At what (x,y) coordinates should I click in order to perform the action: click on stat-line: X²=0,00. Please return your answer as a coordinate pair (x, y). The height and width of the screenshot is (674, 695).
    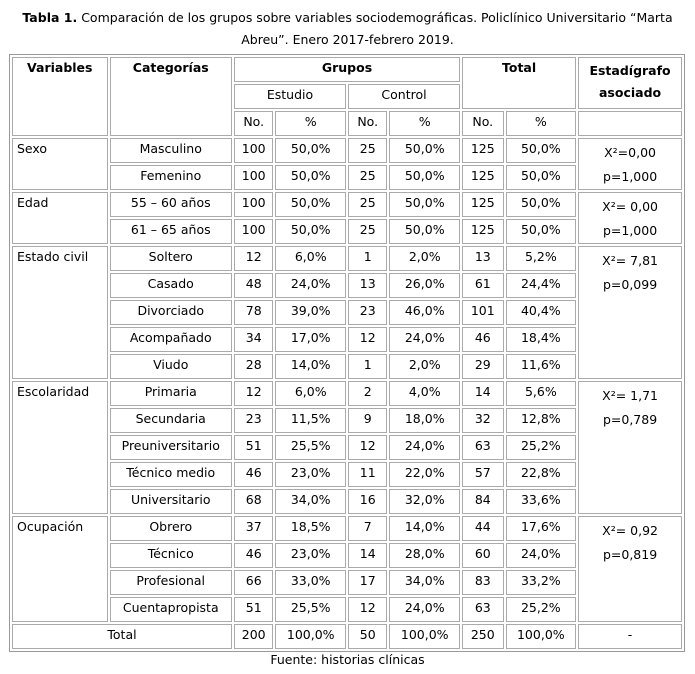
    Looking at the image, I should click on (630, 152).